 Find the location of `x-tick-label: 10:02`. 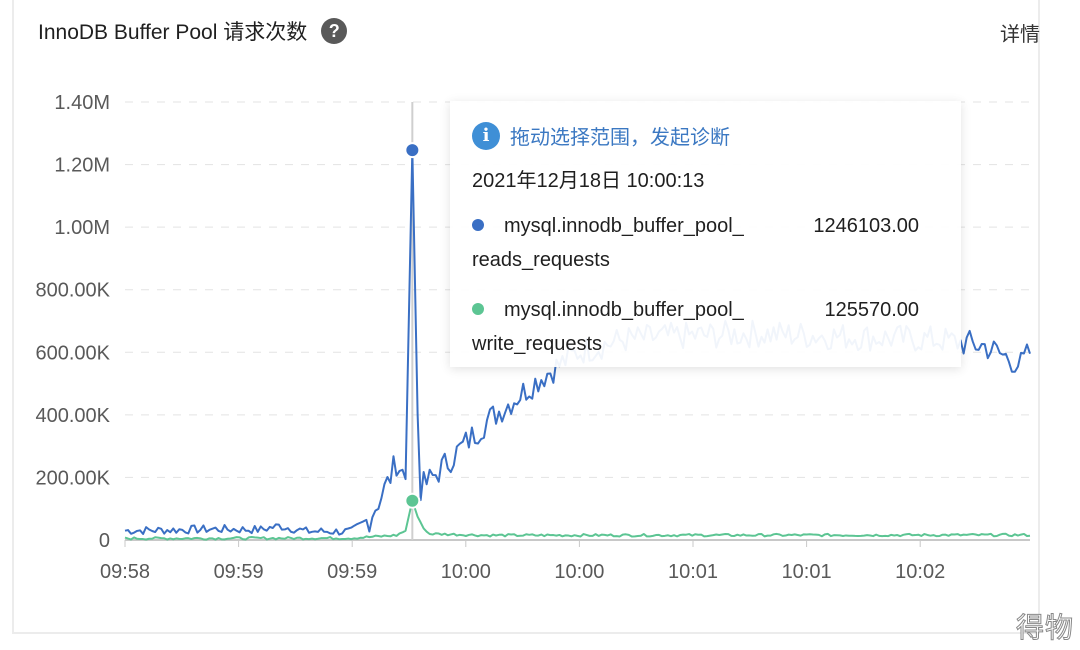

x-tick-label: 10:02 is located at coordinates (920, 572).